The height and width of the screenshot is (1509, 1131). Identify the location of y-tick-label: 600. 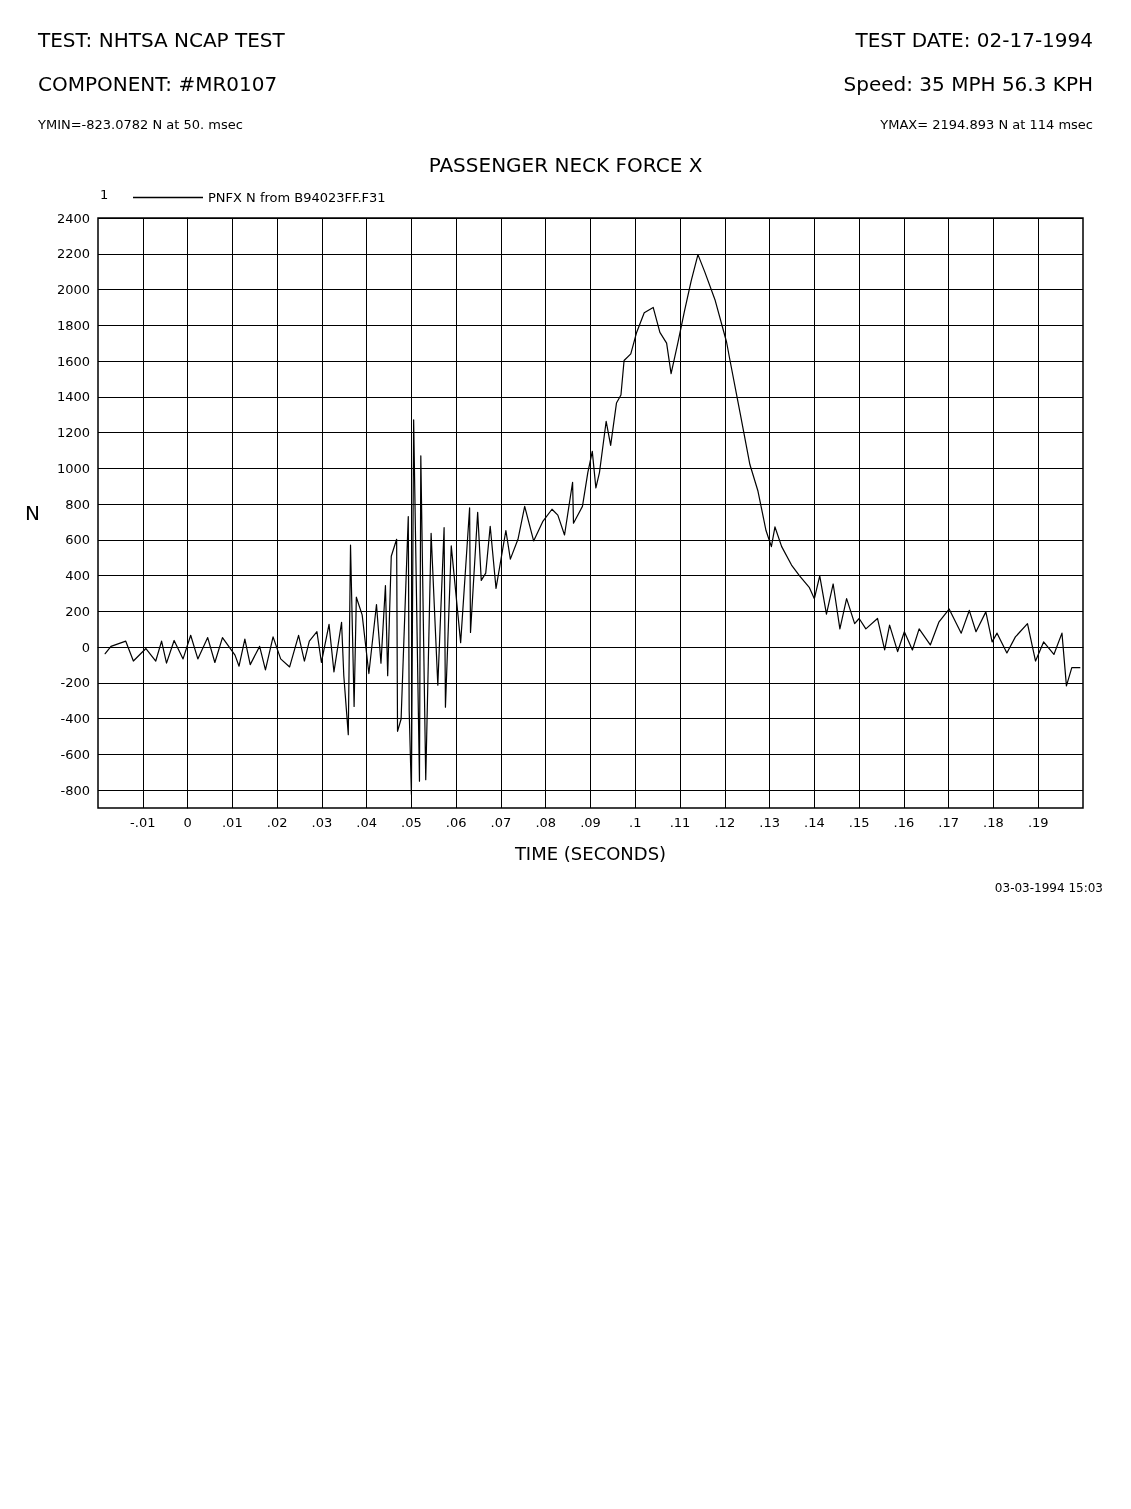
(77, 540).